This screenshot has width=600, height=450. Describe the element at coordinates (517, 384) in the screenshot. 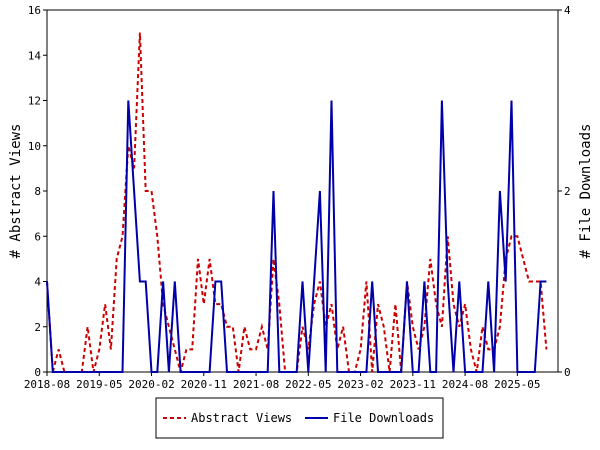

I see `x-tick-label: 2025-05` at that location.